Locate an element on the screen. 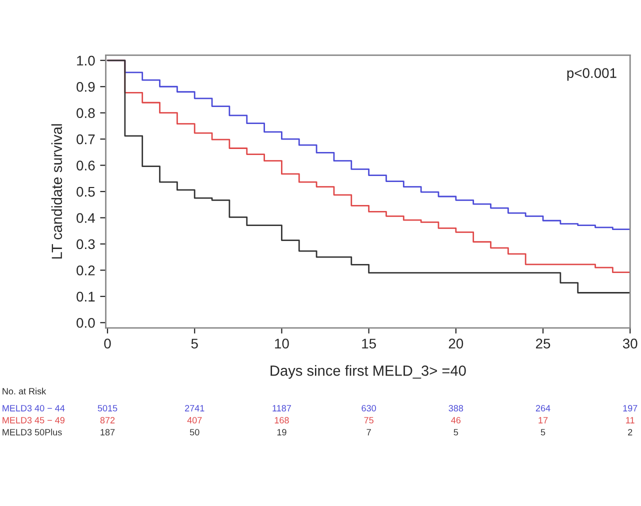 The width and height of the screenshot is (641, 506). x-tick-label: 15 is located at coordinates (369, 343).